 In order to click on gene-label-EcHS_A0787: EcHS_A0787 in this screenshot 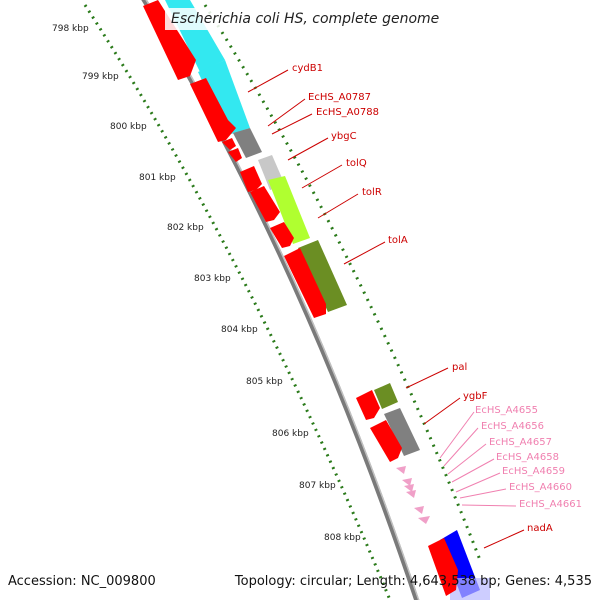, I will do `click(339, 97)`.